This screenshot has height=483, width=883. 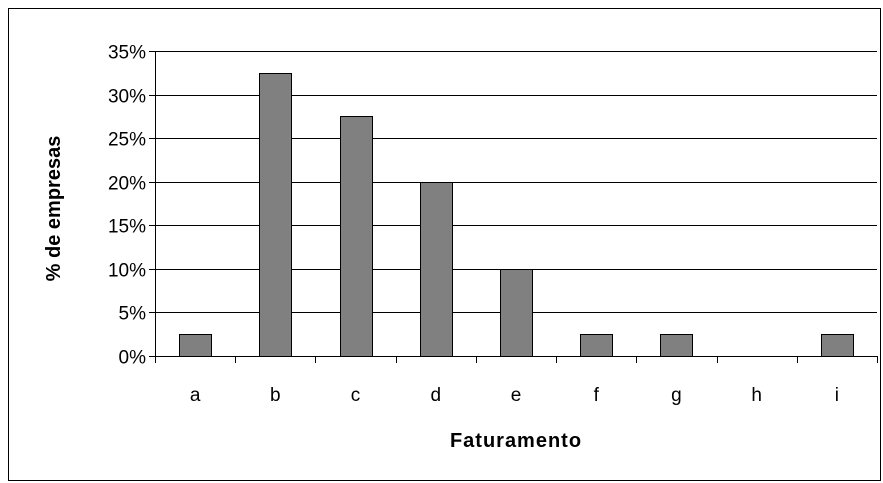 What do you see at coordinates (195, 395) in the screenshot?
I see `x-tick-label-a: a` at bounding box center [195, 395].